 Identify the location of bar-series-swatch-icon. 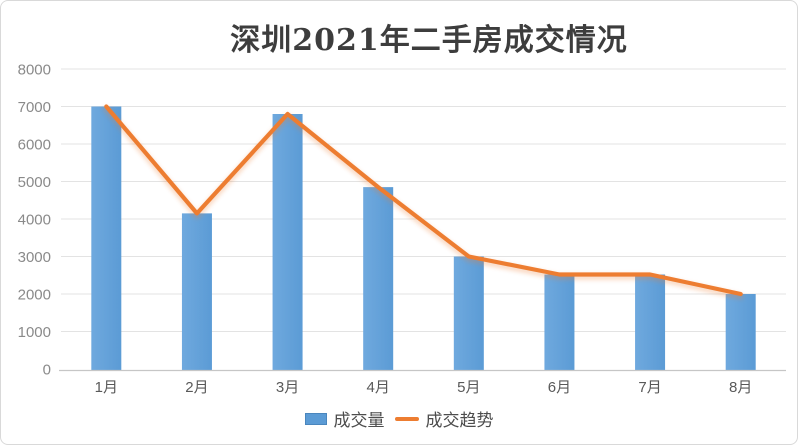
(315, 418).